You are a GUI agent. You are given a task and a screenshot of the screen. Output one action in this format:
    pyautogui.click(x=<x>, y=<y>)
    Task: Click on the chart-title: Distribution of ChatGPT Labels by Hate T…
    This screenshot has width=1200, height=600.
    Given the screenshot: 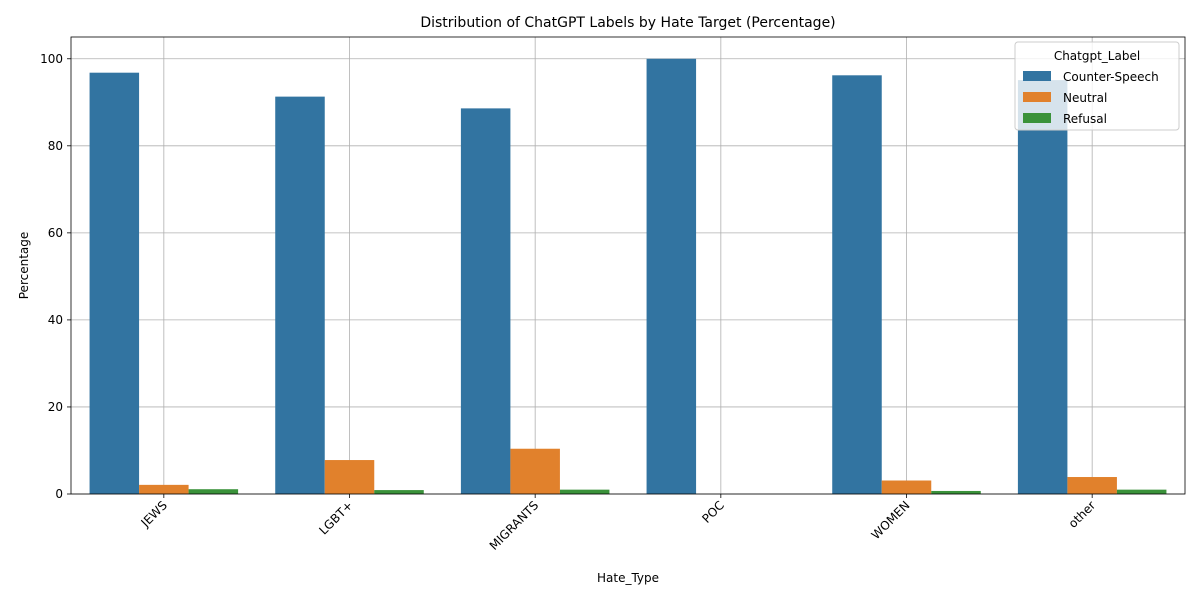 What is the action you would take?
    pyautogui.click(x=627, y=23)
    